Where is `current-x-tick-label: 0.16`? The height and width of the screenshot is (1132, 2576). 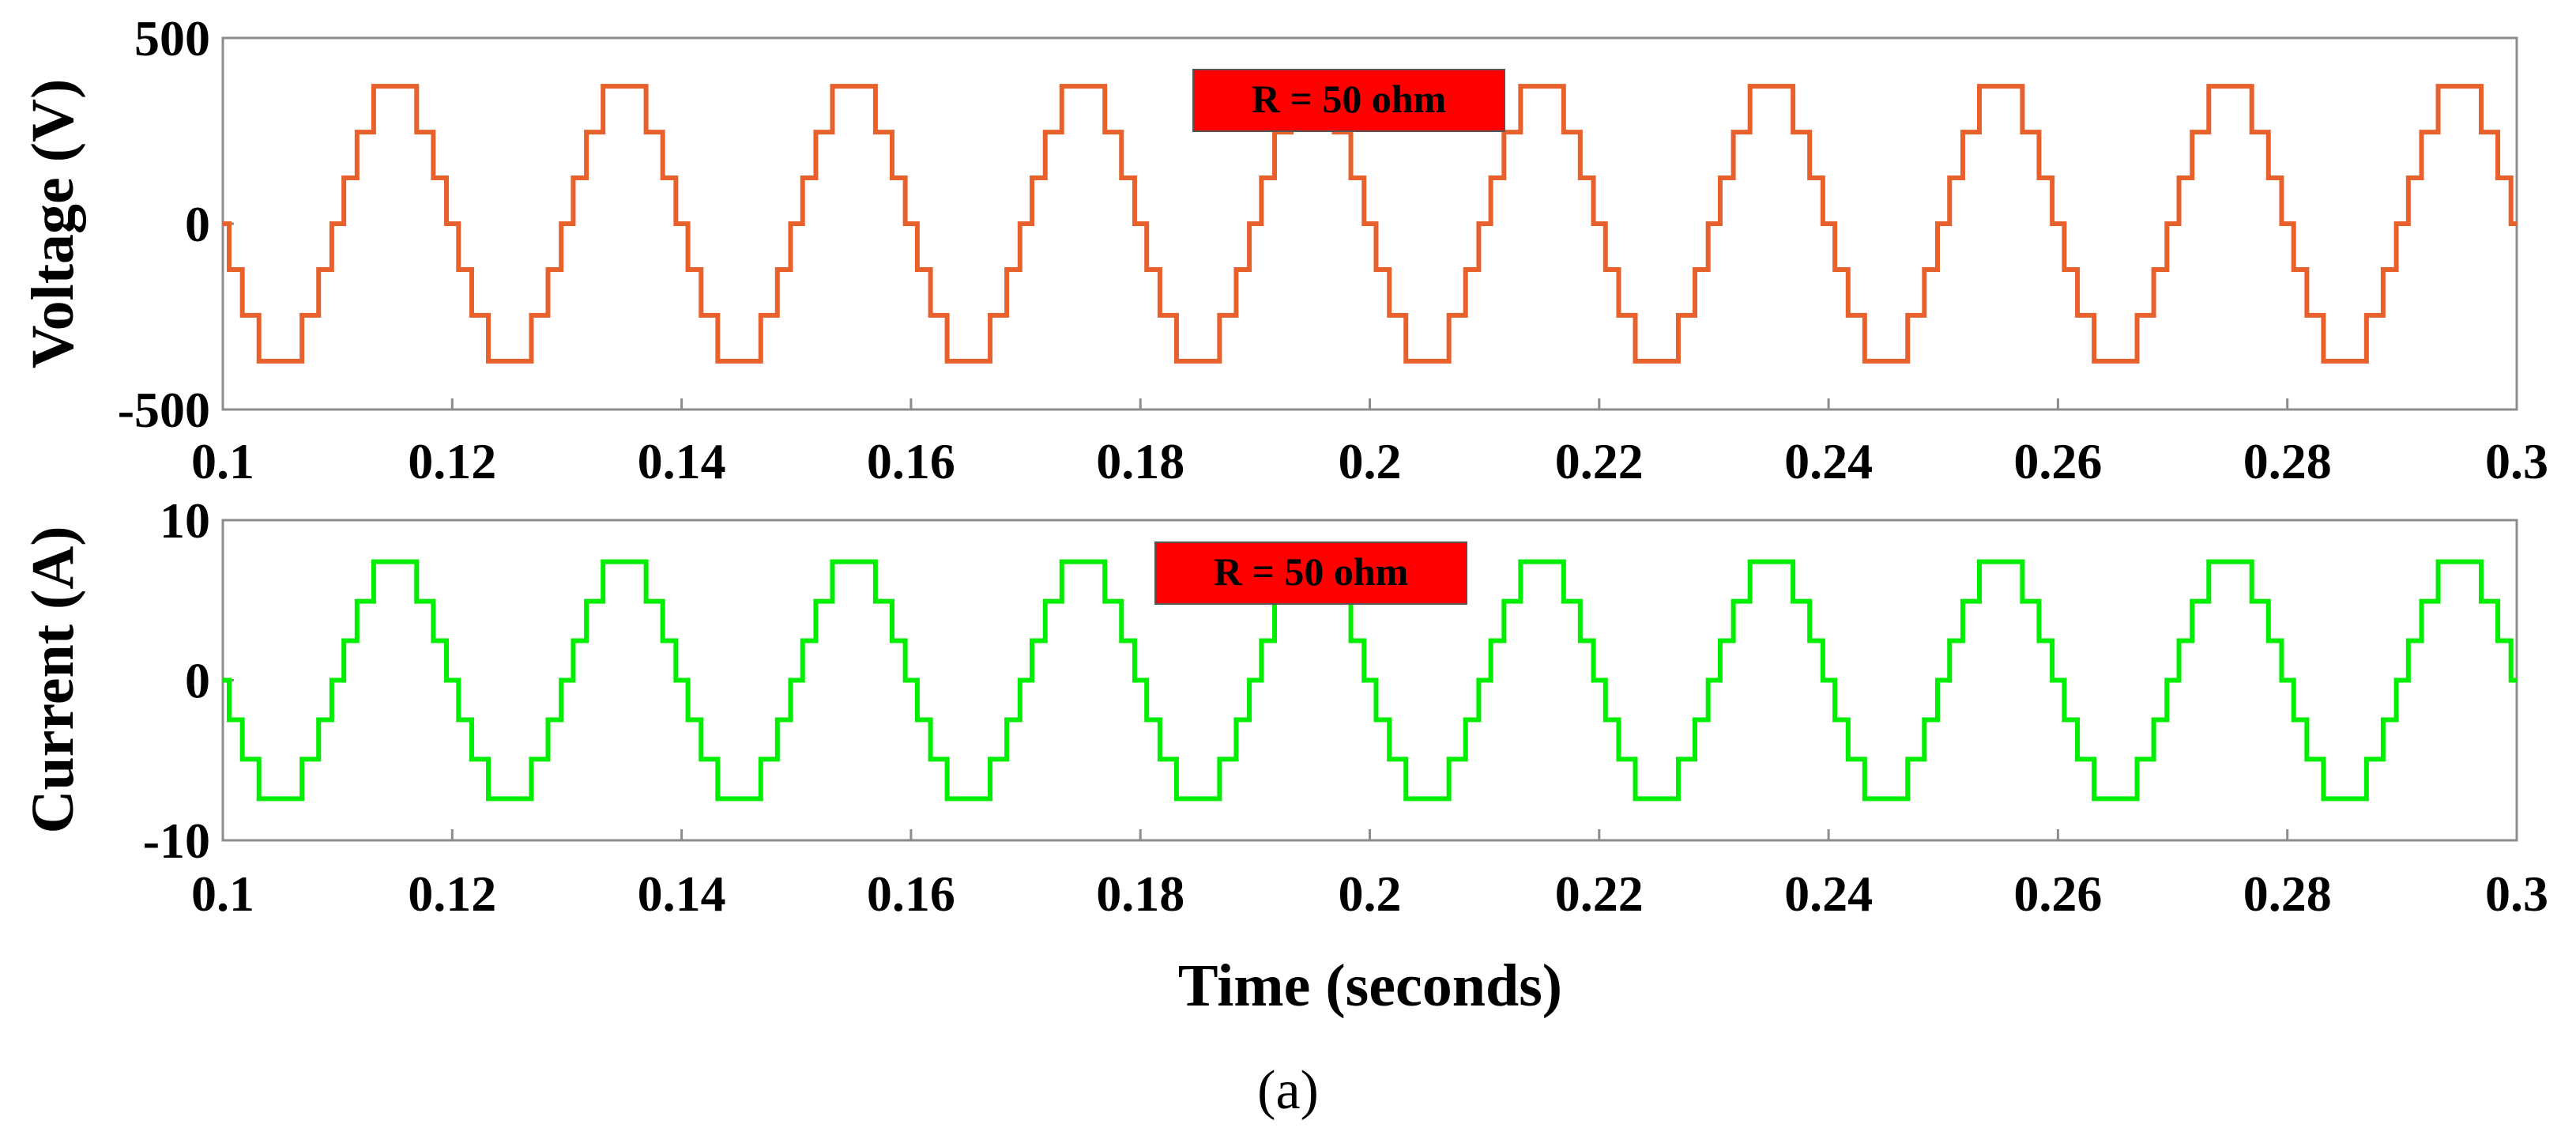 current-x-tick-label: 0.16 is located at coordinates (911, 894).